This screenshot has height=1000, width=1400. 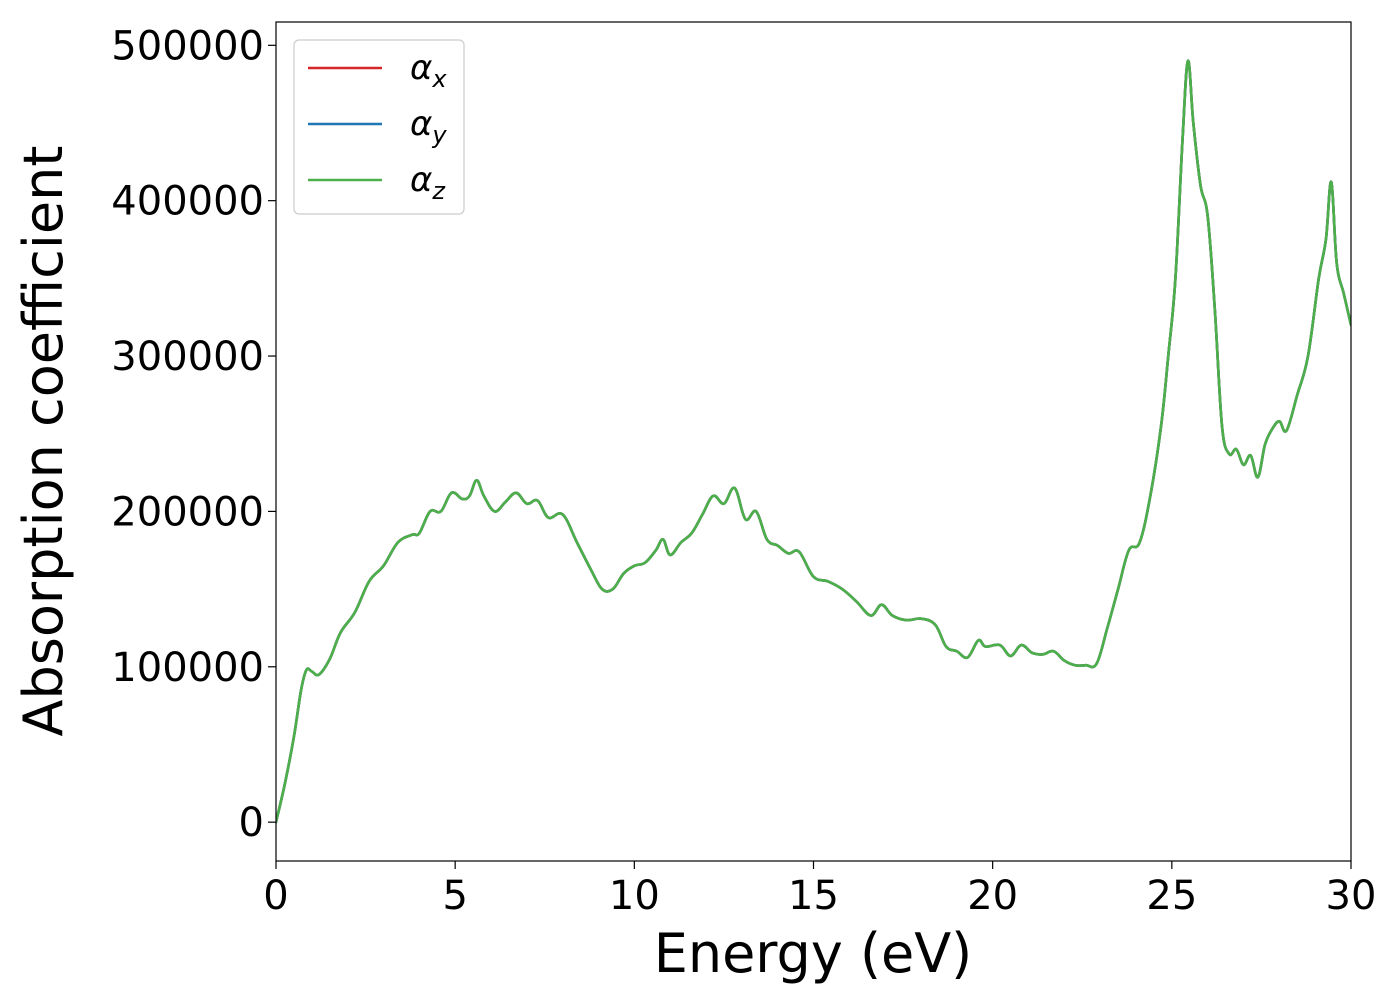 I want to click on y-tick-label: 500000, so click(x=187, y=46).